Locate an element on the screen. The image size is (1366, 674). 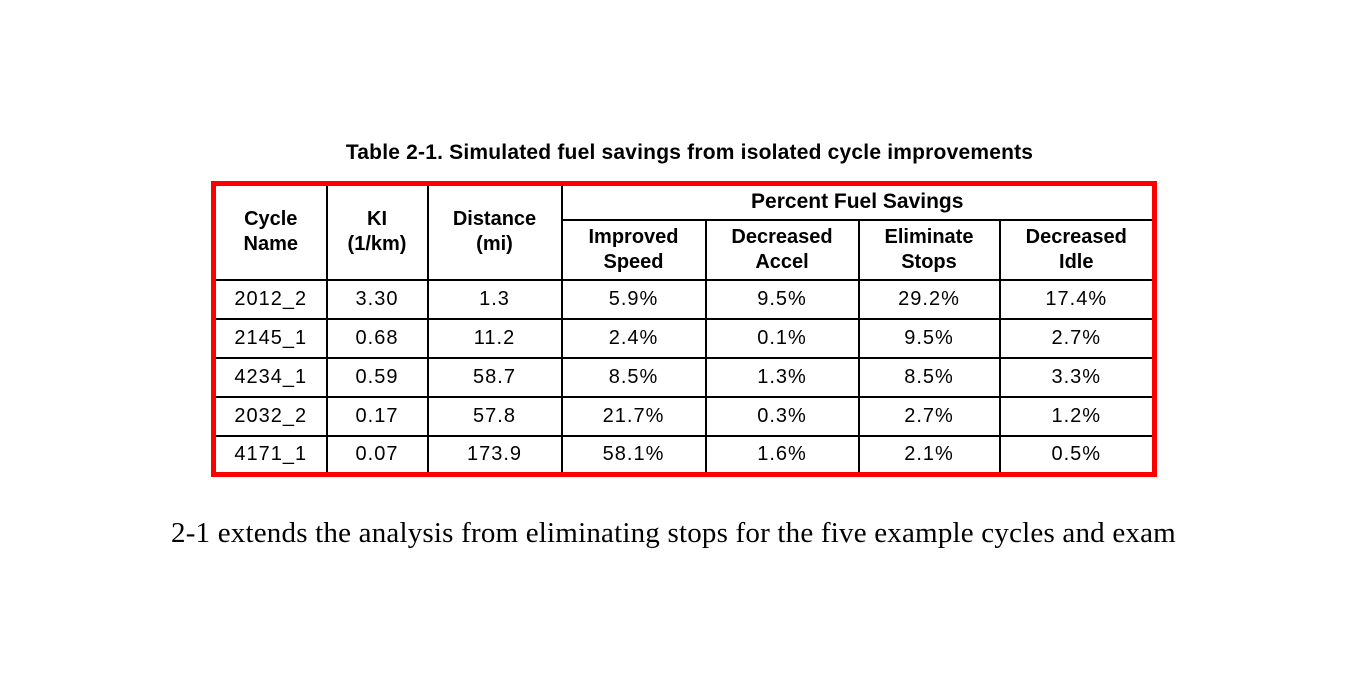
cell-distance: 11.2 is located at coordinates (494, 338).